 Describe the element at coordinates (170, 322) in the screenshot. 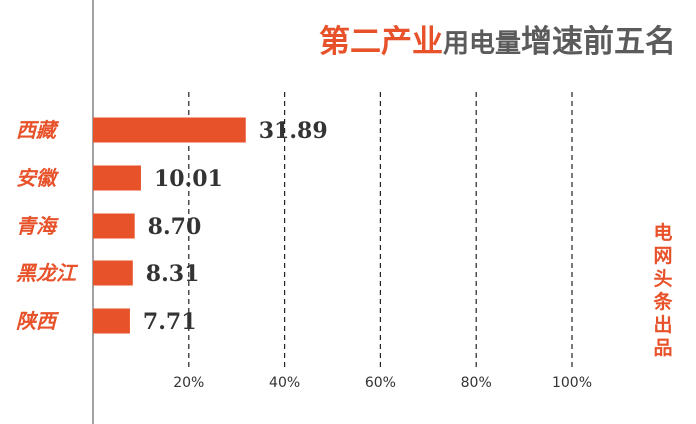

I see `value-label: 7.71` at that location.